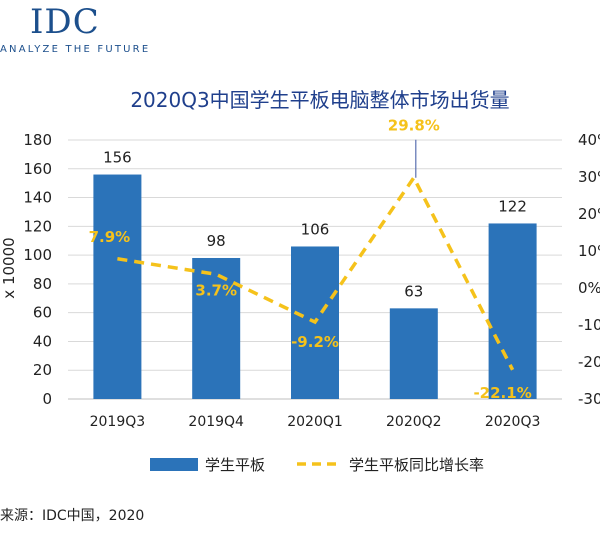 The image size is (600, 534). Describe the element at coordinates (589, 269) in the screenshot. I see `y2-axis: -30% -20% -10% 0% 10% 20% 30% 40%` at that location.